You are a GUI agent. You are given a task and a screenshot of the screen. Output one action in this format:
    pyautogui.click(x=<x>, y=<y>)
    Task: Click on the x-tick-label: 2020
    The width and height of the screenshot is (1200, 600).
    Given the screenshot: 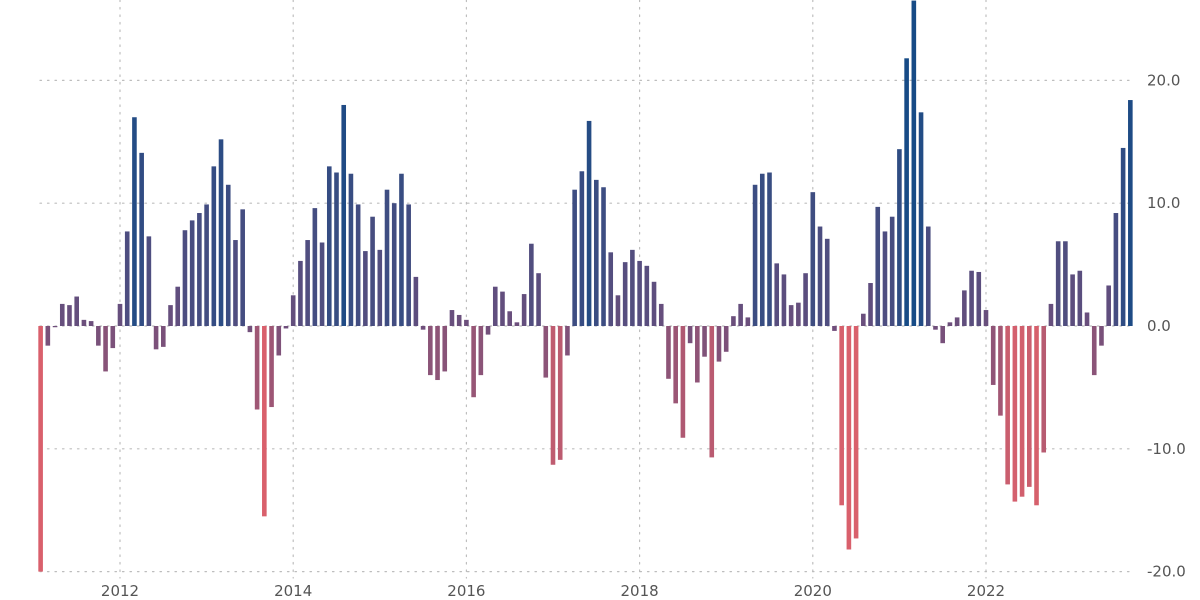 What is the action you would take?
    pyautogui.click(x=813, y=591)
    